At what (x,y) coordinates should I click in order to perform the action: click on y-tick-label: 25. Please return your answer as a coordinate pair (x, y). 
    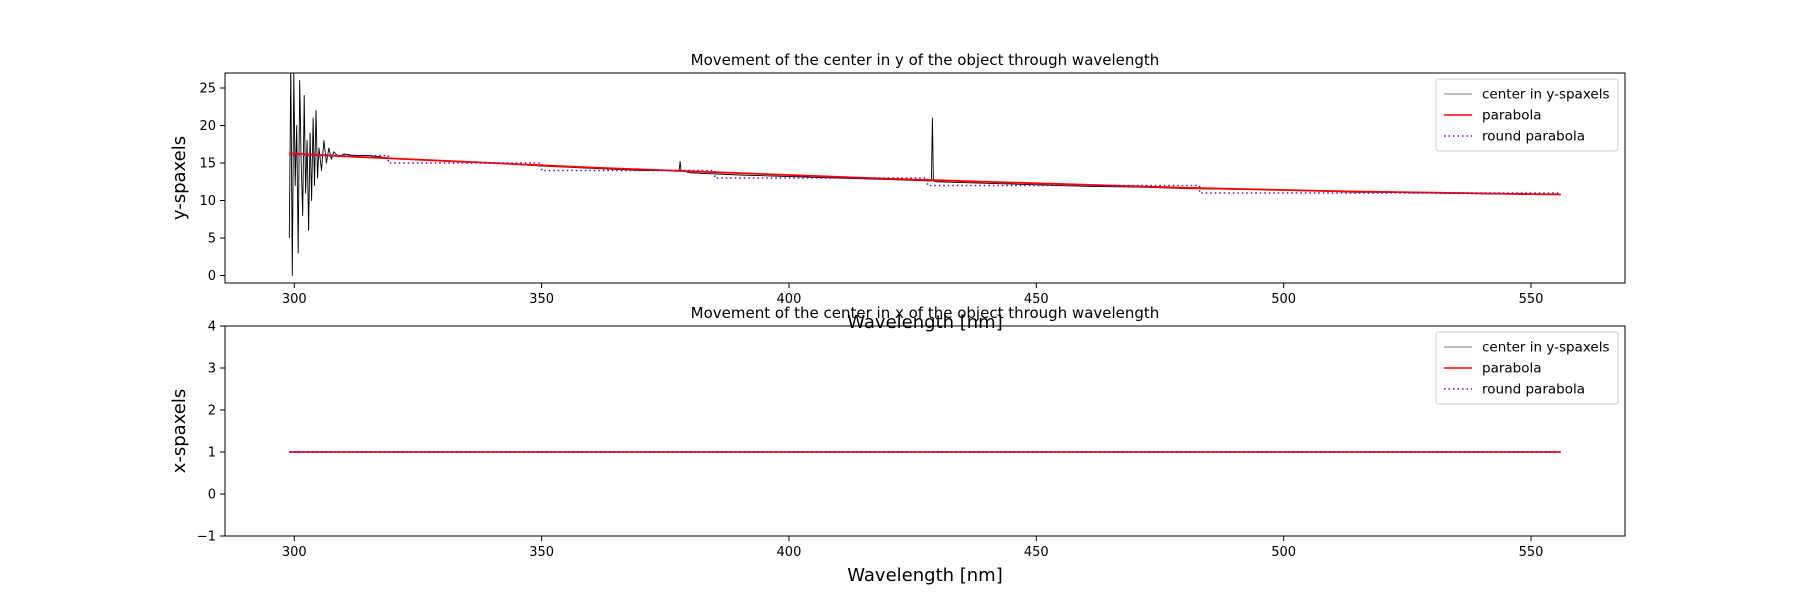
    Looking at the image, I should click on (207, 89).